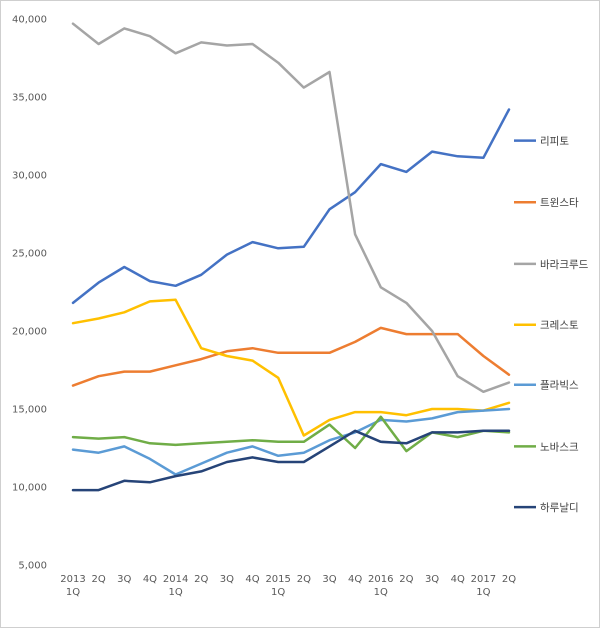 Image resolution: width=600 pixels, height=628 pixels. I want to click on y-tick-label: 35,000, so click(29, 98).